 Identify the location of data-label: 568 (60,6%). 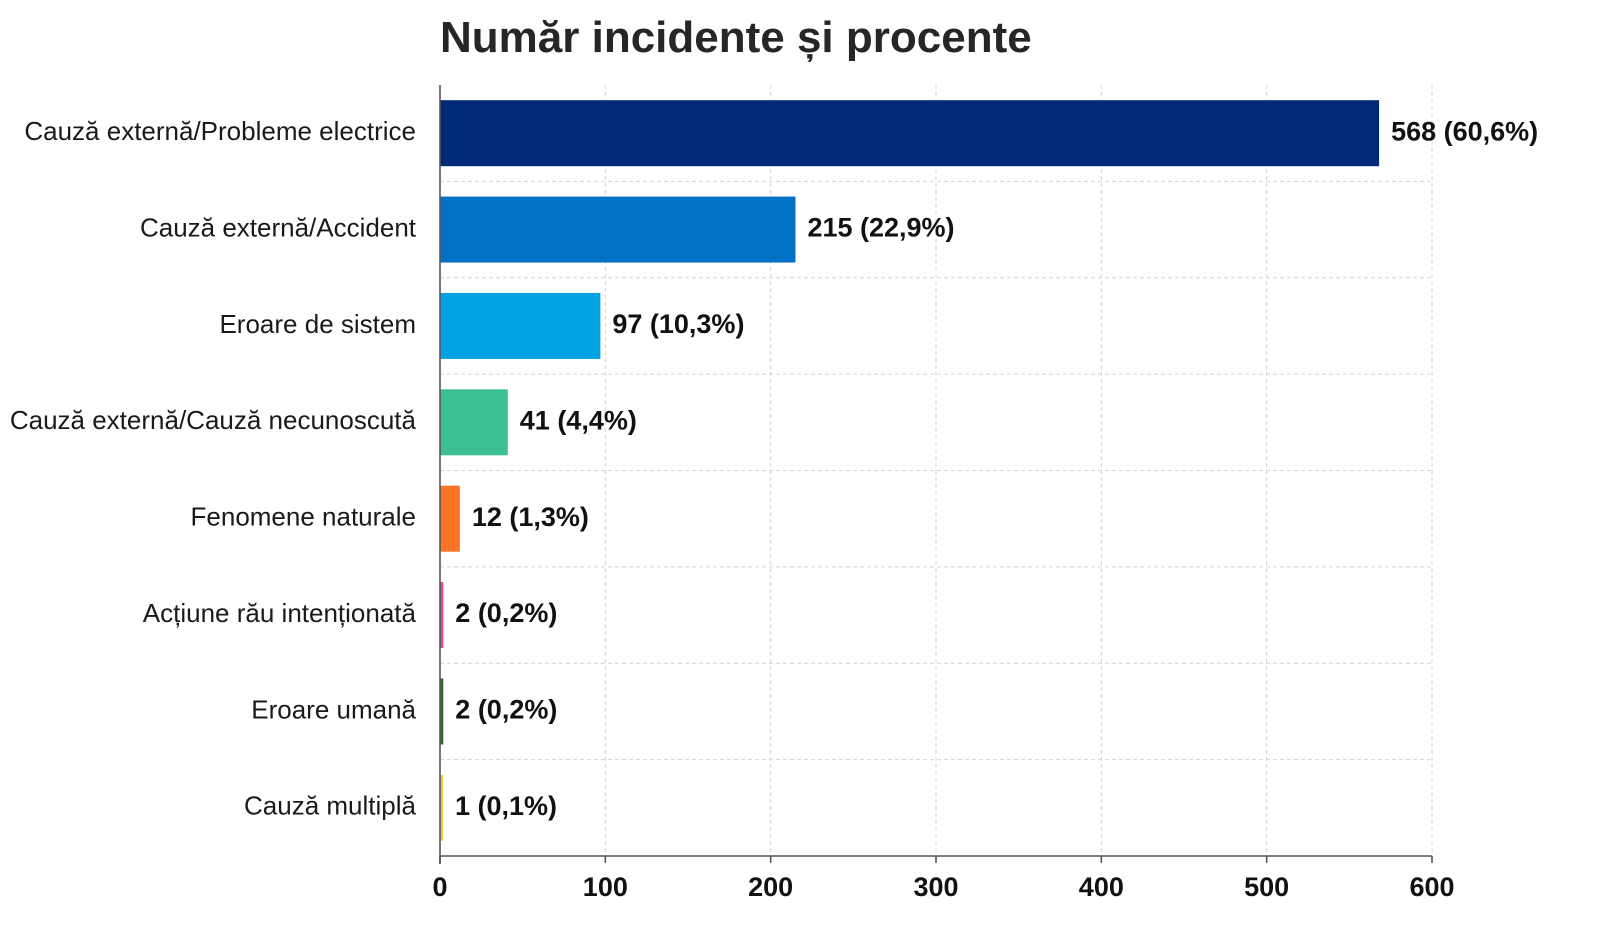
(1464, 131).